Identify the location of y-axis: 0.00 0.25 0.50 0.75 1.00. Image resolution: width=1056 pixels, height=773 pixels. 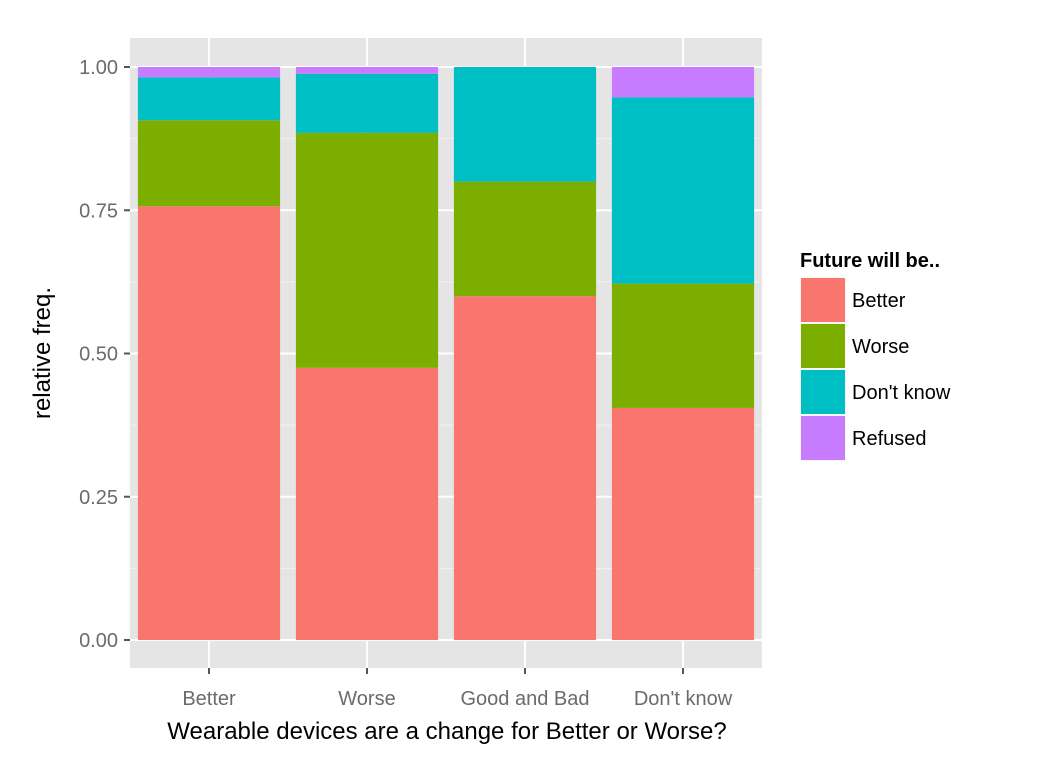
(104, 354).